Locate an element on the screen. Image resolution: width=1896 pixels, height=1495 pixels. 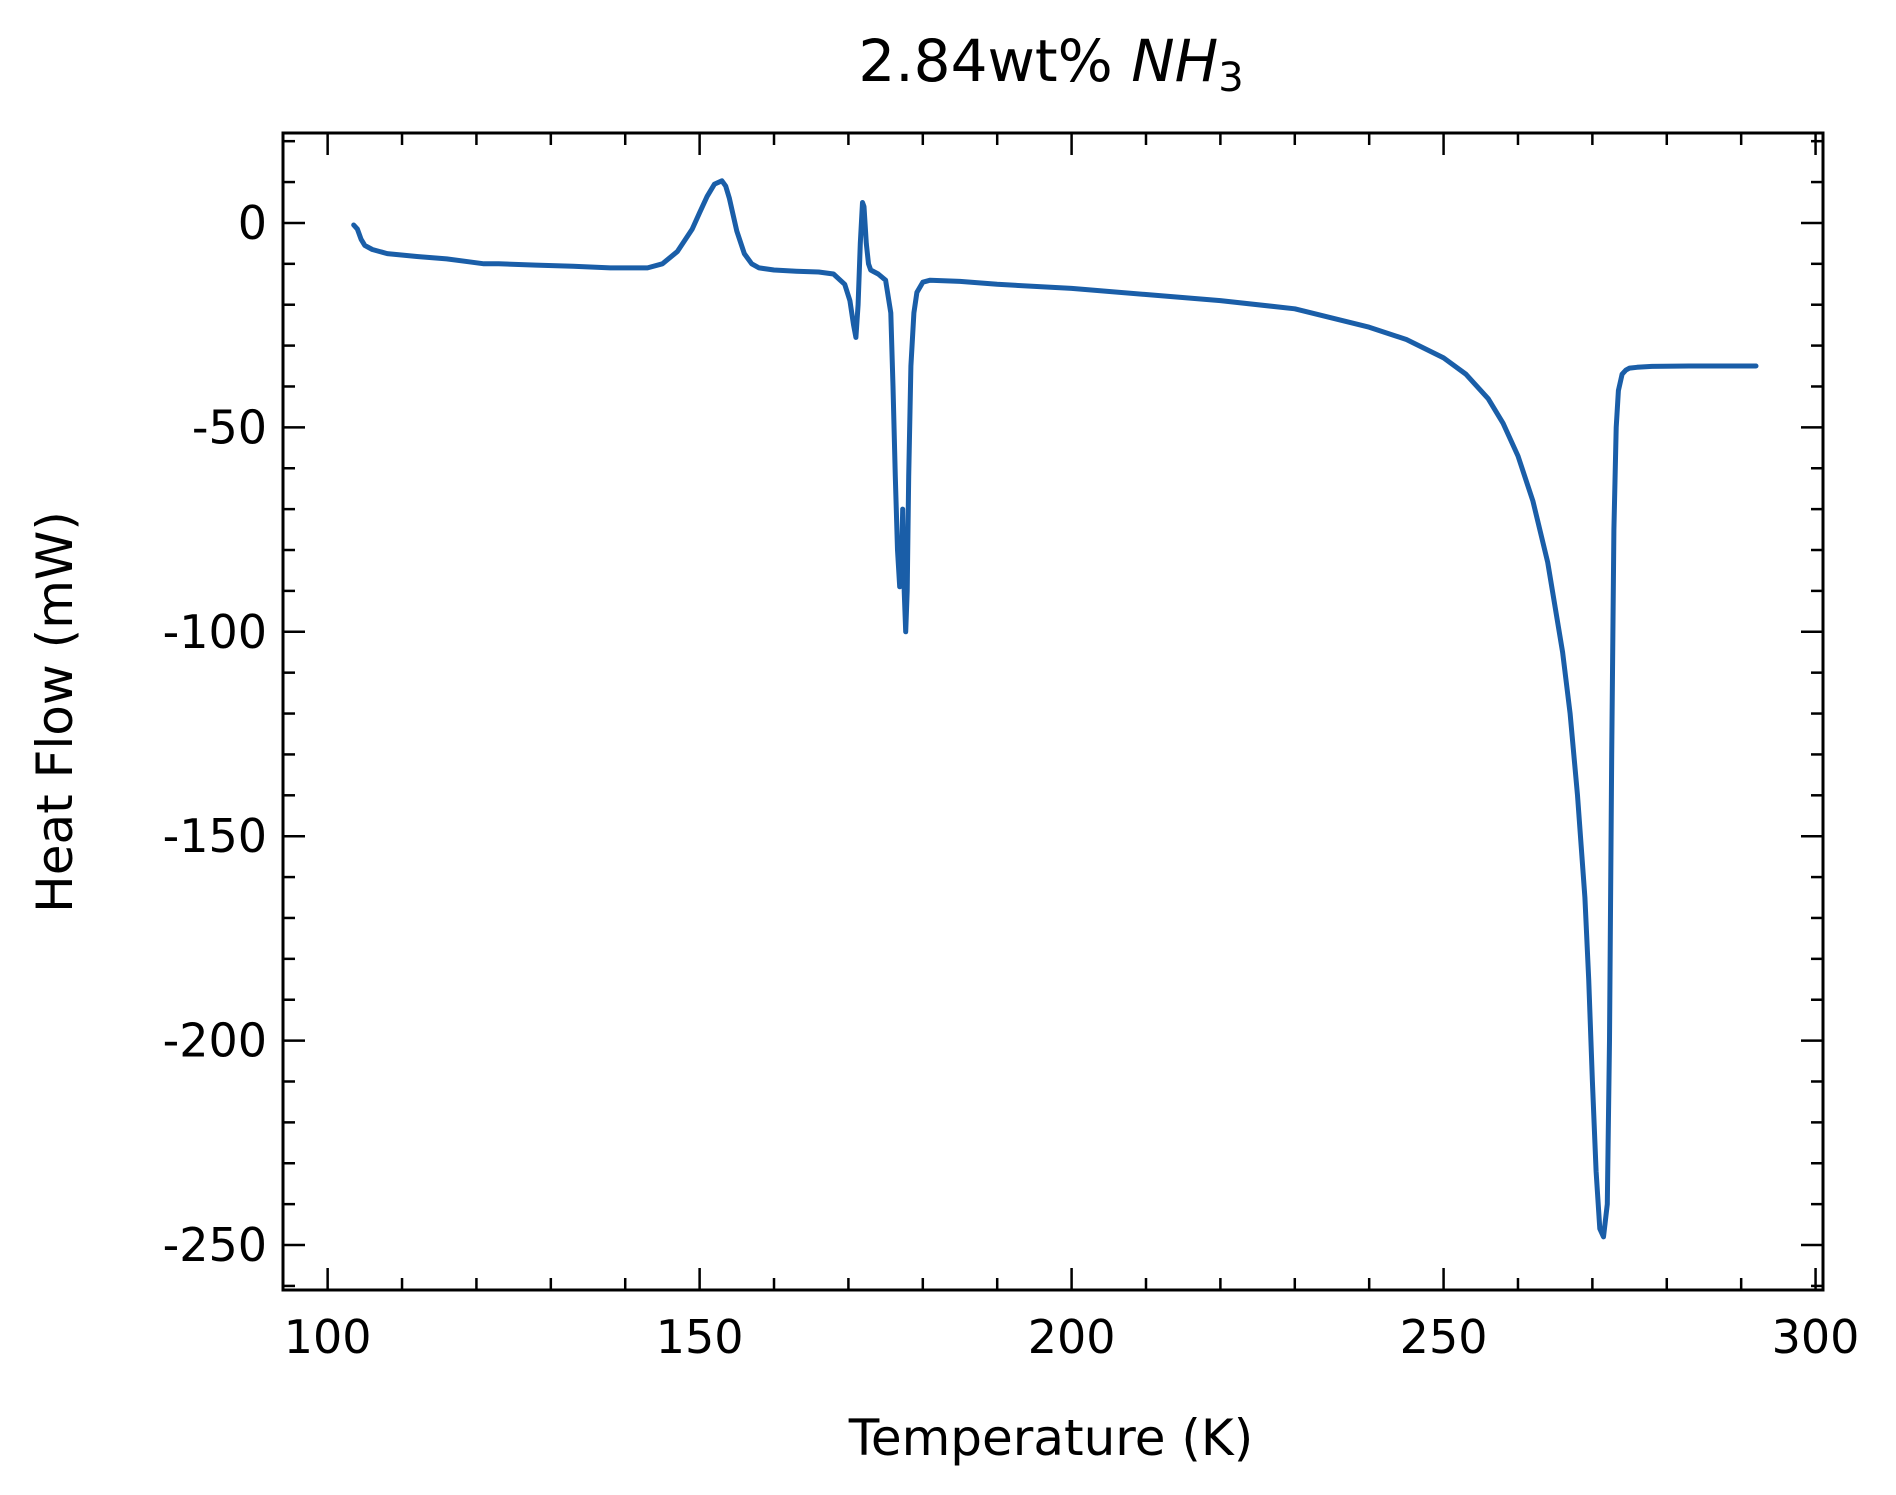
x-tick-label: 250 is located at coordinates (1444, 1337).